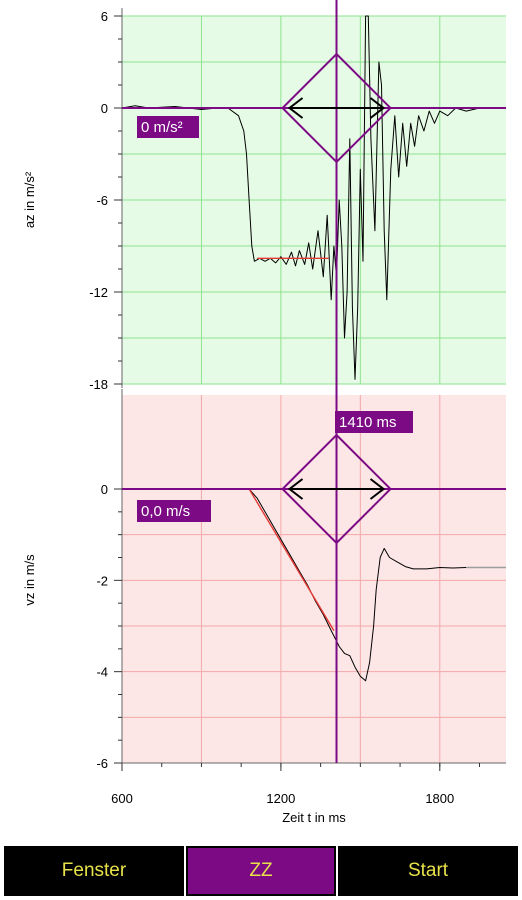 This screenshot has width=522, height=900. I want to click on vz-ytick-label: -4, so click(102, 672).